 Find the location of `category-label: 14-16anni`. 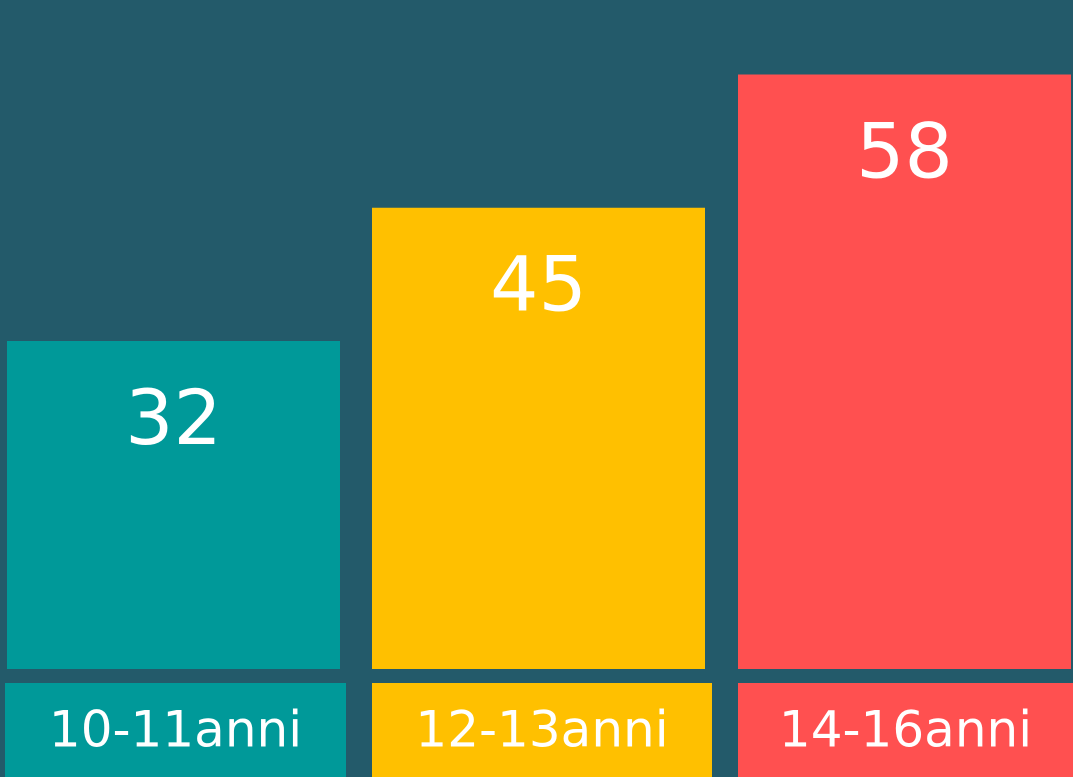

category-label: 14-16anni is located at coordinates (905, 730).